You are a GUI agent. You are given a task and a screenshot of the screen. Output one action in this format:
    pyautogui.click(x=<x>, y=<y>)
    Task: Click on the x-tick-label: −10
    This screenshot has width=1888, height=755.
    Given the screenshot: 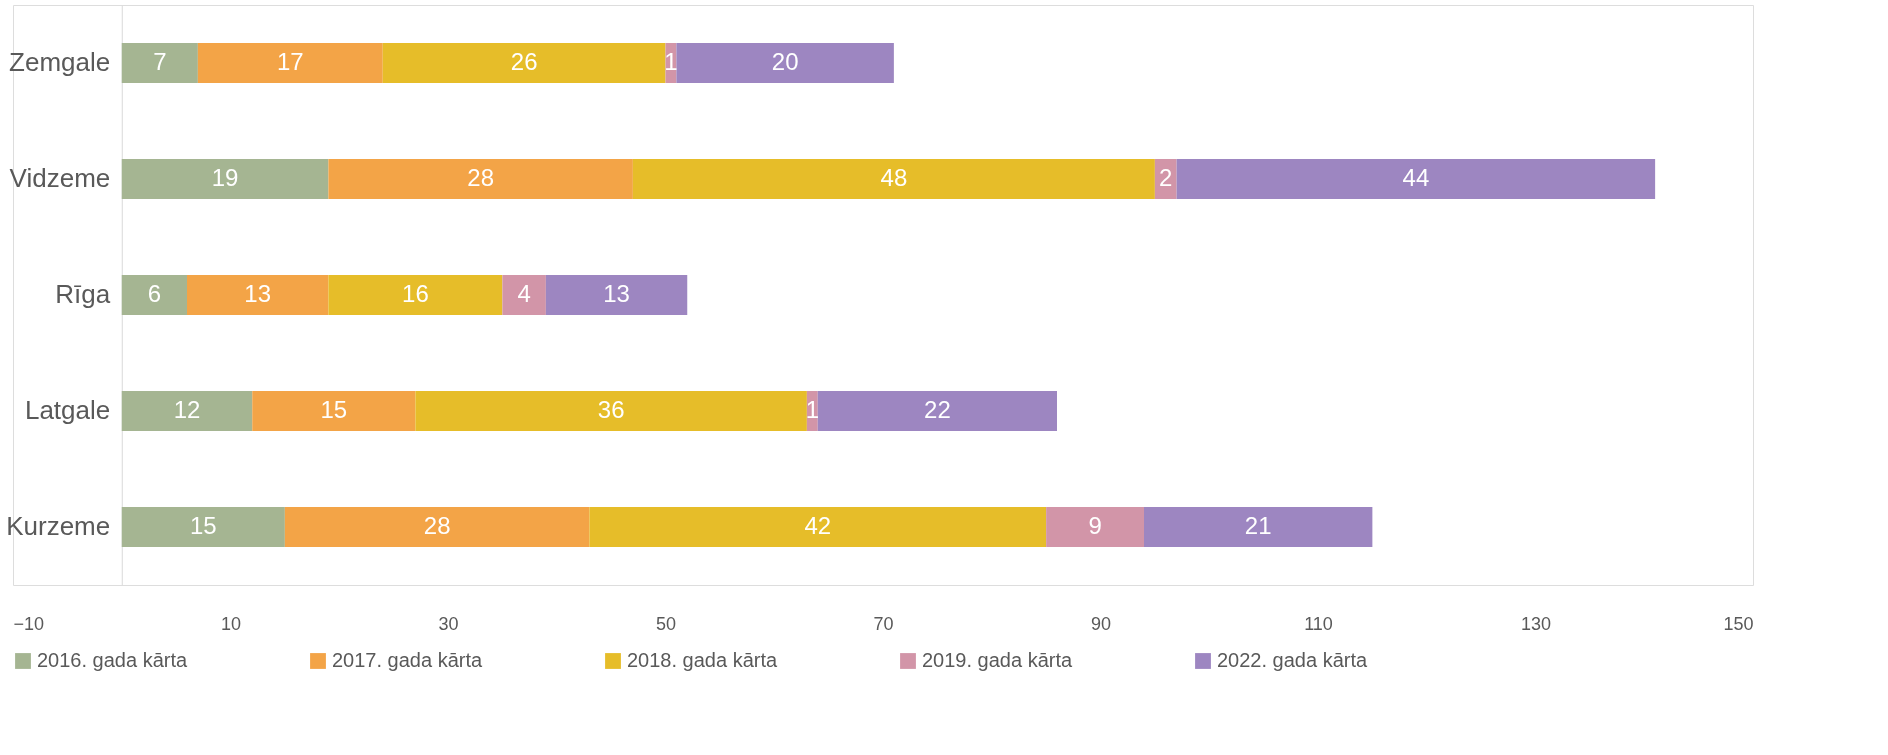 What is the action you would take?
    pyautogui.click(x=29, y=623)
    